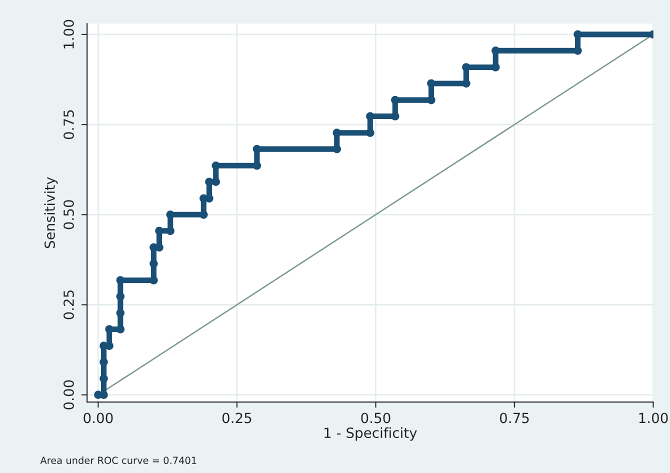 This screenshot has height=473, width=670. What do you see at coordinates (68, 125) in the screenshot?
I see `y-tick-label: 0.75` at bounding box center [68, 125].